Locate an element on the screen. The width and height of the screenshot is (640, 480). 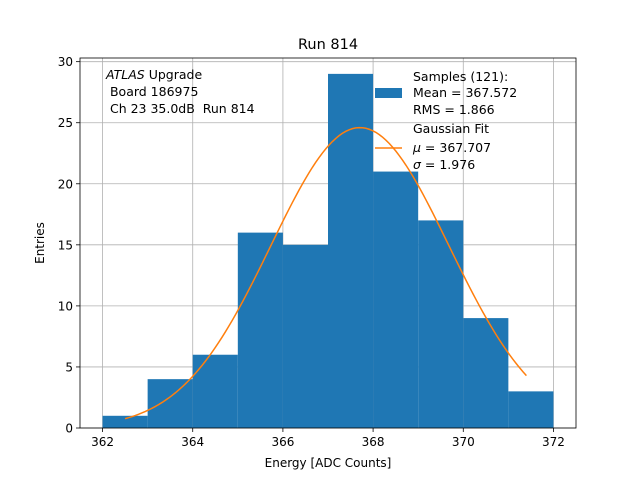
x-tick-label: 368 is located at coordinates (373, 442).